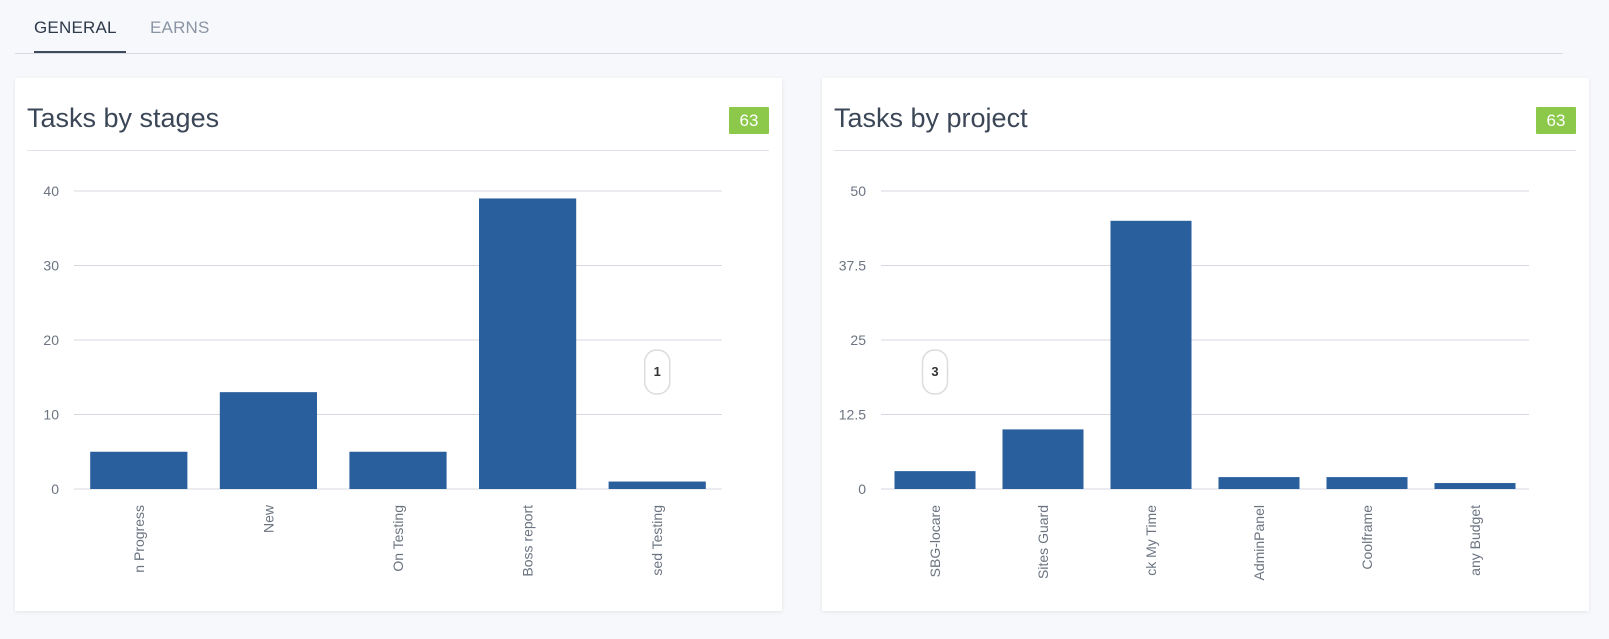 The image size is (1609, 639). What do you see at coordinates (80, 35) in the screenshot?
I see `tab-general: GENERAL` at bounding box center [80, 35].